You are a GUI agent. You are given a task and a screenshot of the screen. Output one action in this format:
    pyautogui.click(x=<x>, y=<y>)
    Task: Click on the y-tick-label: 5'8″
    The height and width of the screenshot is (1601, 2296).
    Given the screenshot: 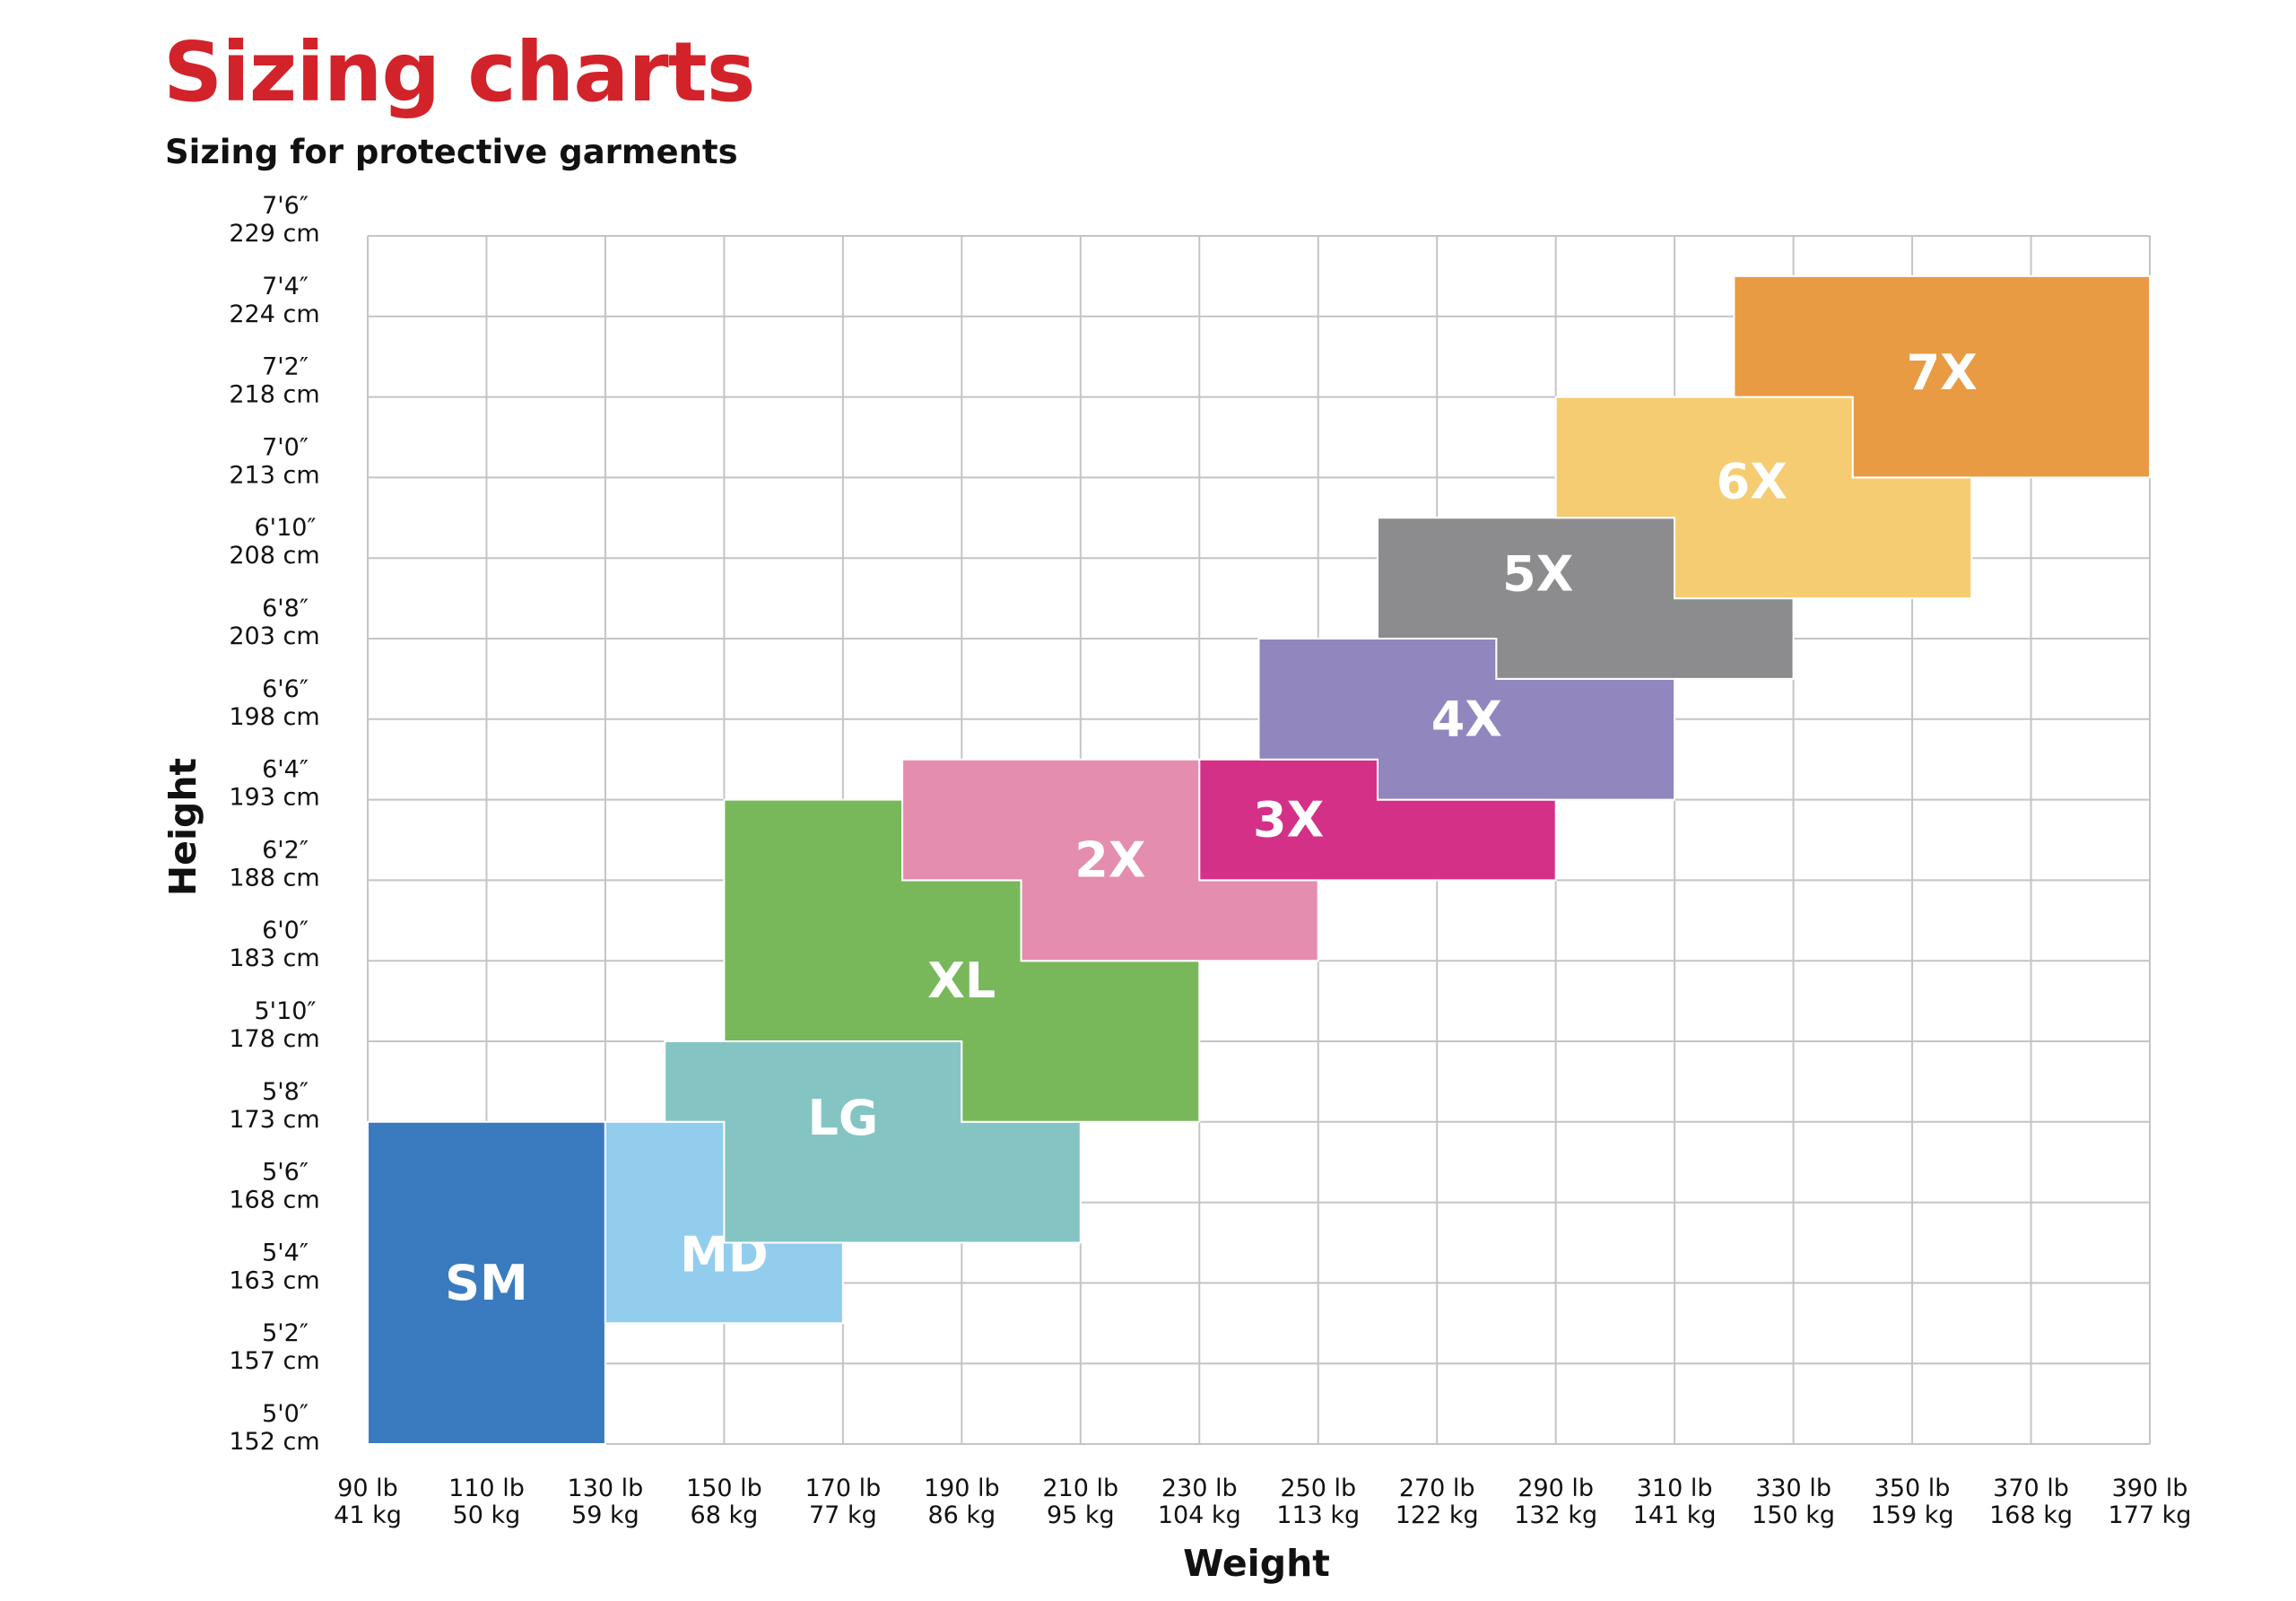 What is the action you would take?
    pyautogui.click(x=285, y=1092)
    